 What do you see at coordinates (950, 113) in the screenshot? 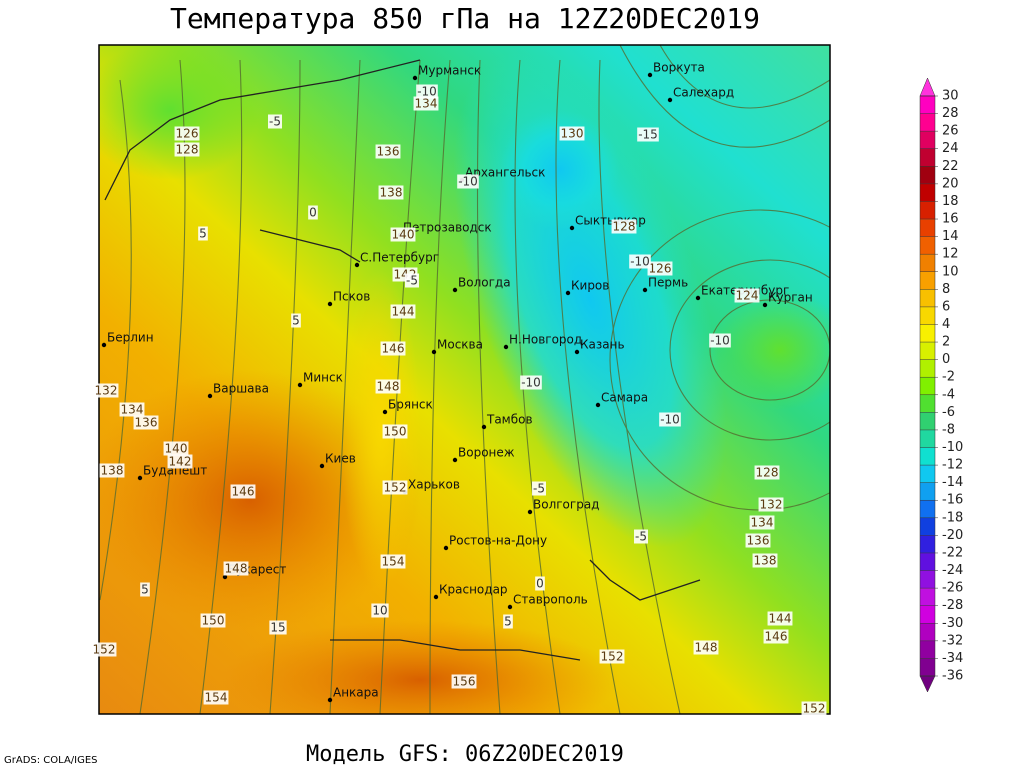
I see `colorbar-label: 28` at bounding box center [950, 113].